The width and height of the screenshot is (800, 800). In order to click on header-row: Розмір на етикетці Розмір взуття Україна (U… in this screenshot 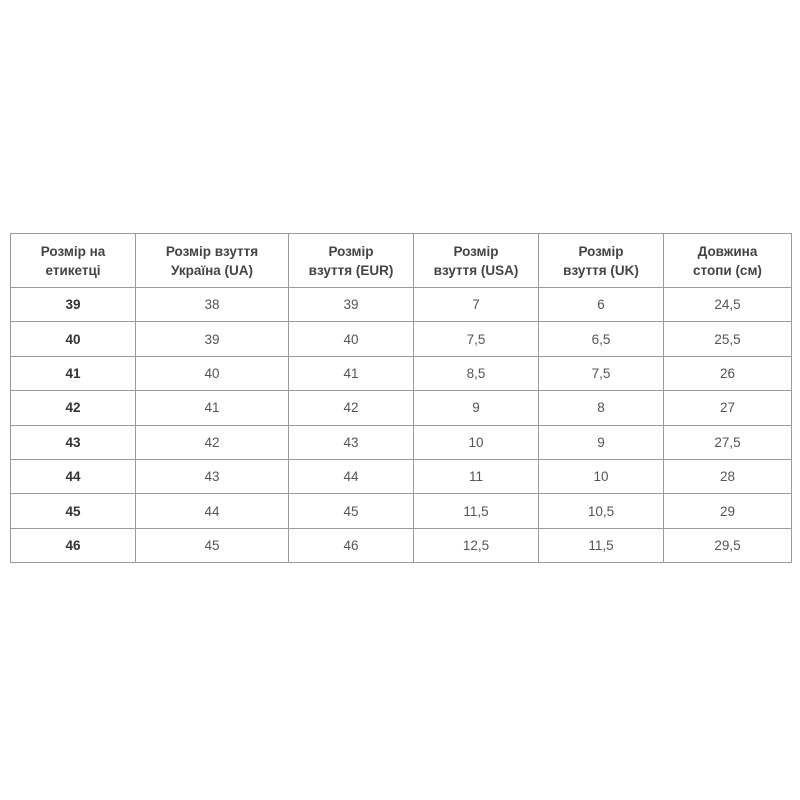, I will do `click(401, 260)`.